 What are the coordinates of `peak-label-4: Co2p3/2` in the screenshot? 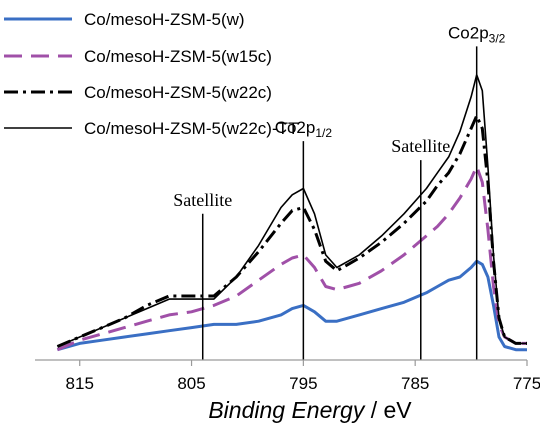 It's located at (477, 34).